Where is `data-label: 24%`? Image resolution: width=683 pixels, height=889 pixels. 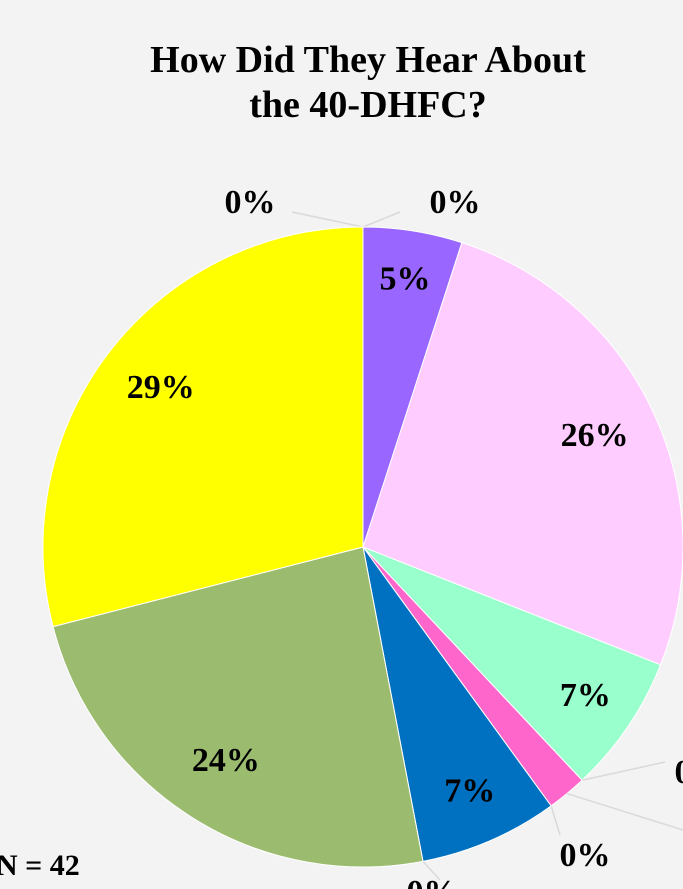
data-label: 24% is located at coordinates (226, 760).